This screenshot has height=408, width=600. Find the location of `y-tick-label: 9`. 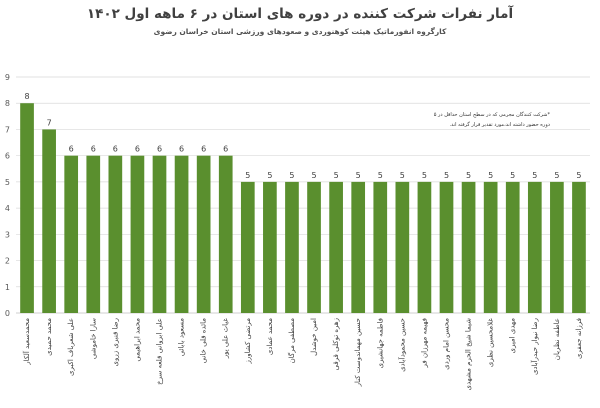

y-tick-label: 9 is located at coordinates (7, 77).